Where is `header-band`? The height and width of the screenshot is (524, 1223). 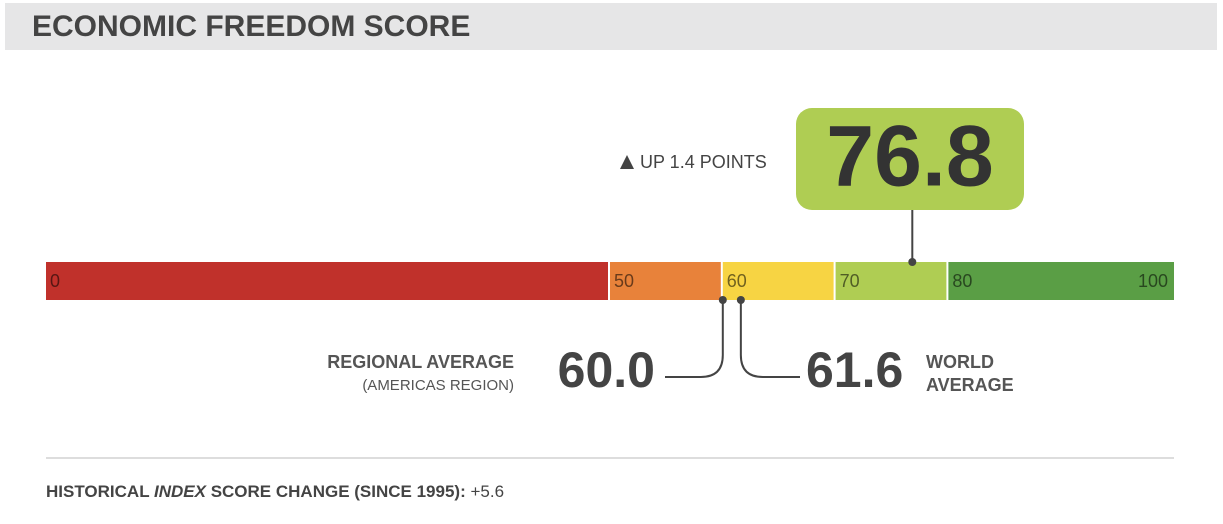 header-band is located at coordinates (611, 26).